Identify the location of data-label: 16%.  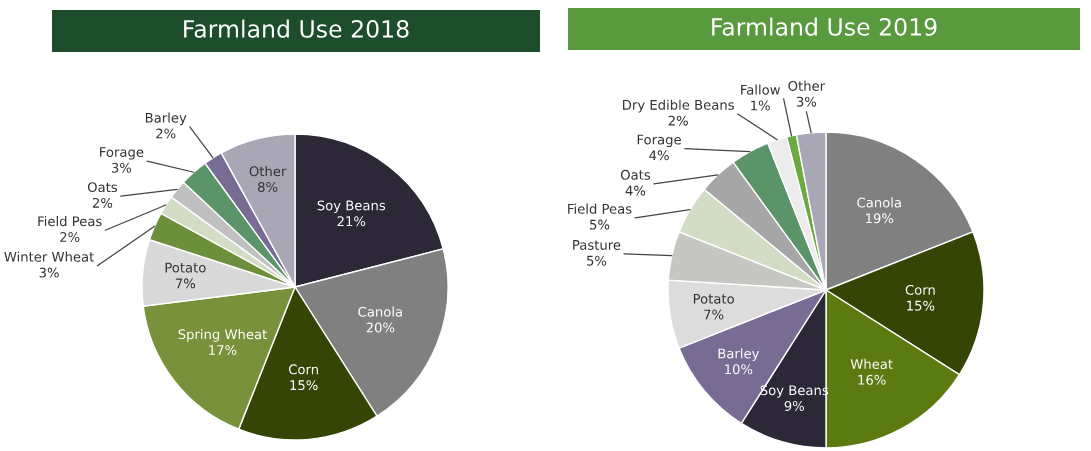
(872, 379).